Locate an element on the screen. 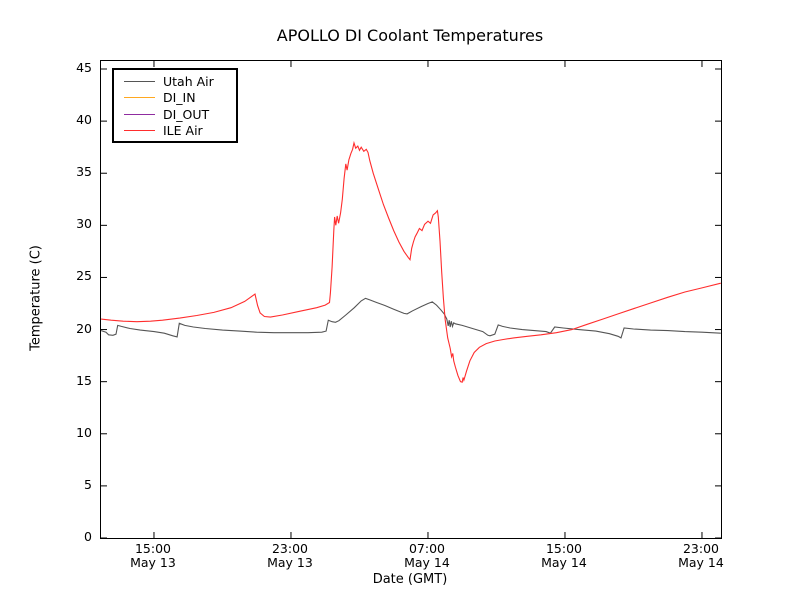  x-axis-label: Date (GMT) is located at coordinates (410, 579).